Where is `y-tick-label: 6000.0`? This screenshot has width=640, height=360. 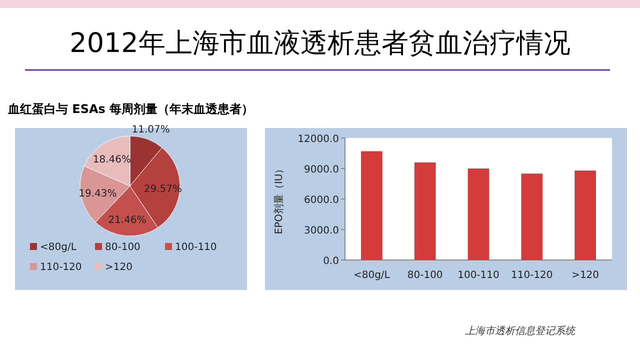
y-tick-label: 6000.0 is located at coordinates (321, 200).